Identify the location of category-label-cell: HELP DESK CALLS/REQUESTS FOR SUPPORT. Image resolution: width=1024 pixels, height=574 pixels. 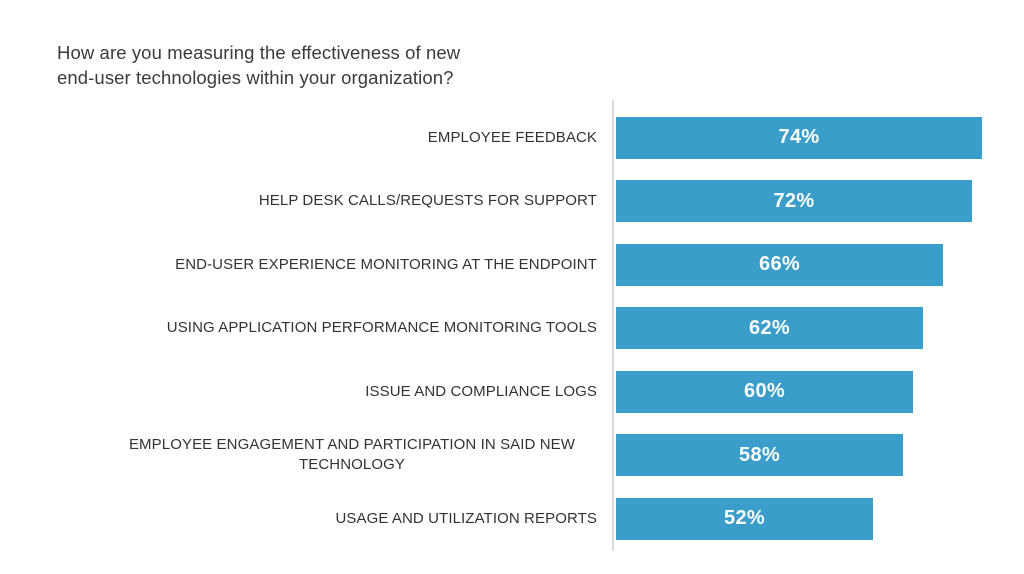
(352, 201).